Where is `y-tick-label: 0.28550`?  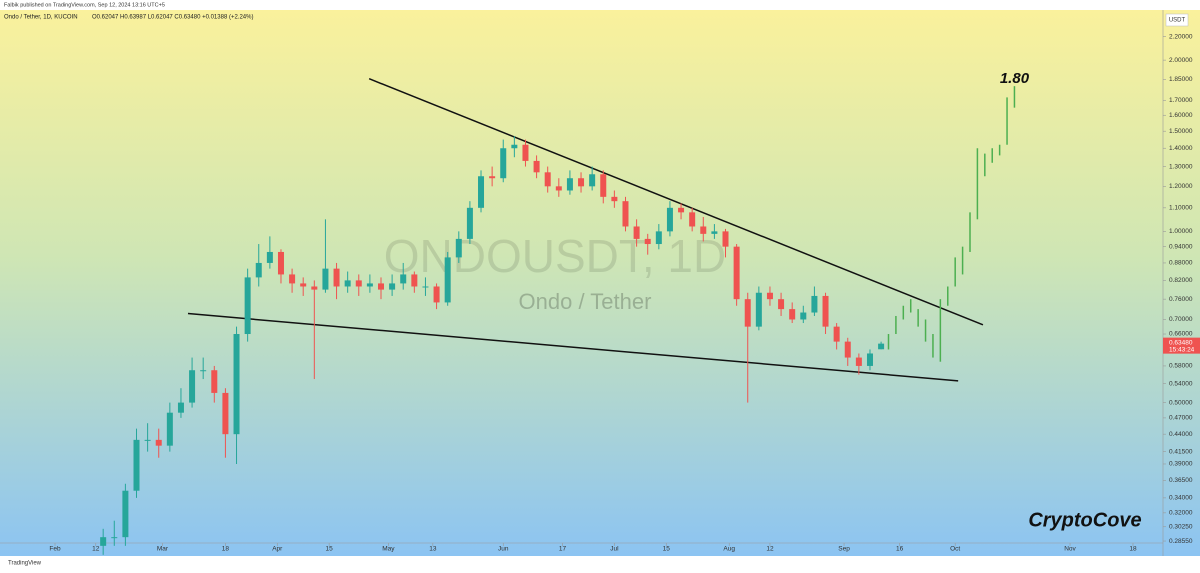 y-tick-label: 0.28550 is located at coordinates (1181, 541).